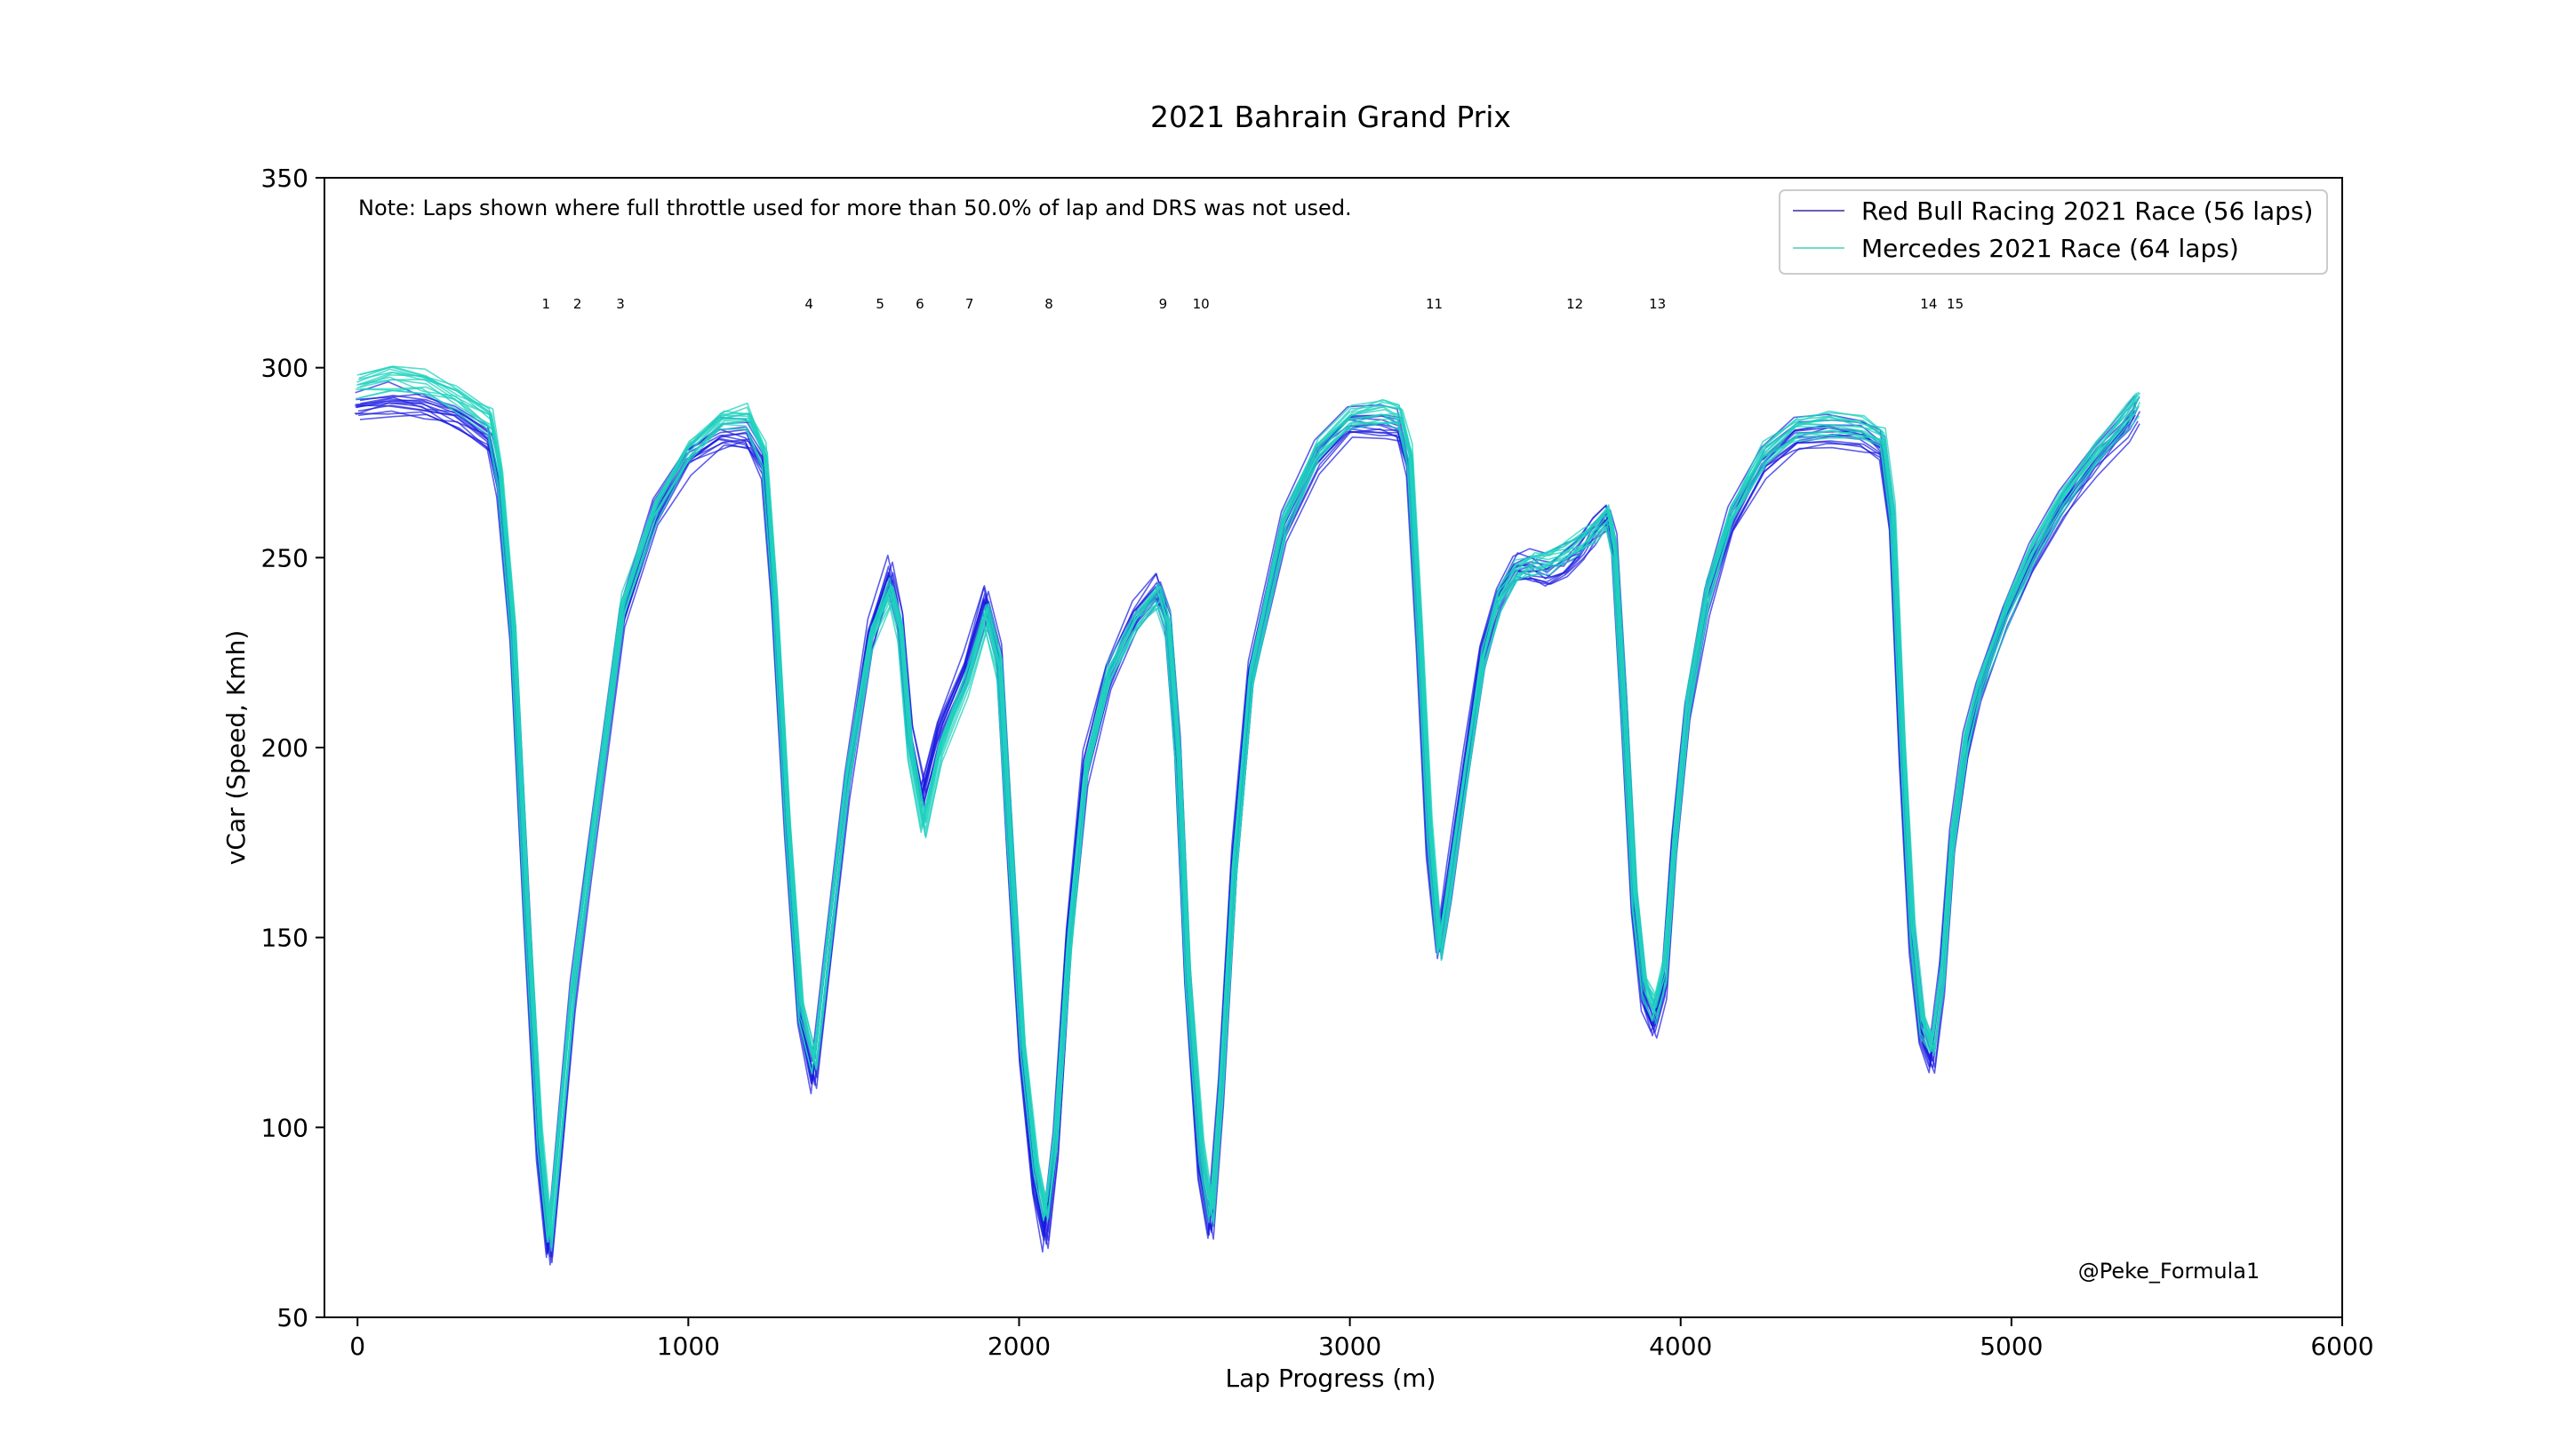 The height and width of the screenshot is (1456, 2560). What do you see at coordinates (969, 304) in the screenshot?
I see `corner-label: 7` at bounding box center [969, 304].